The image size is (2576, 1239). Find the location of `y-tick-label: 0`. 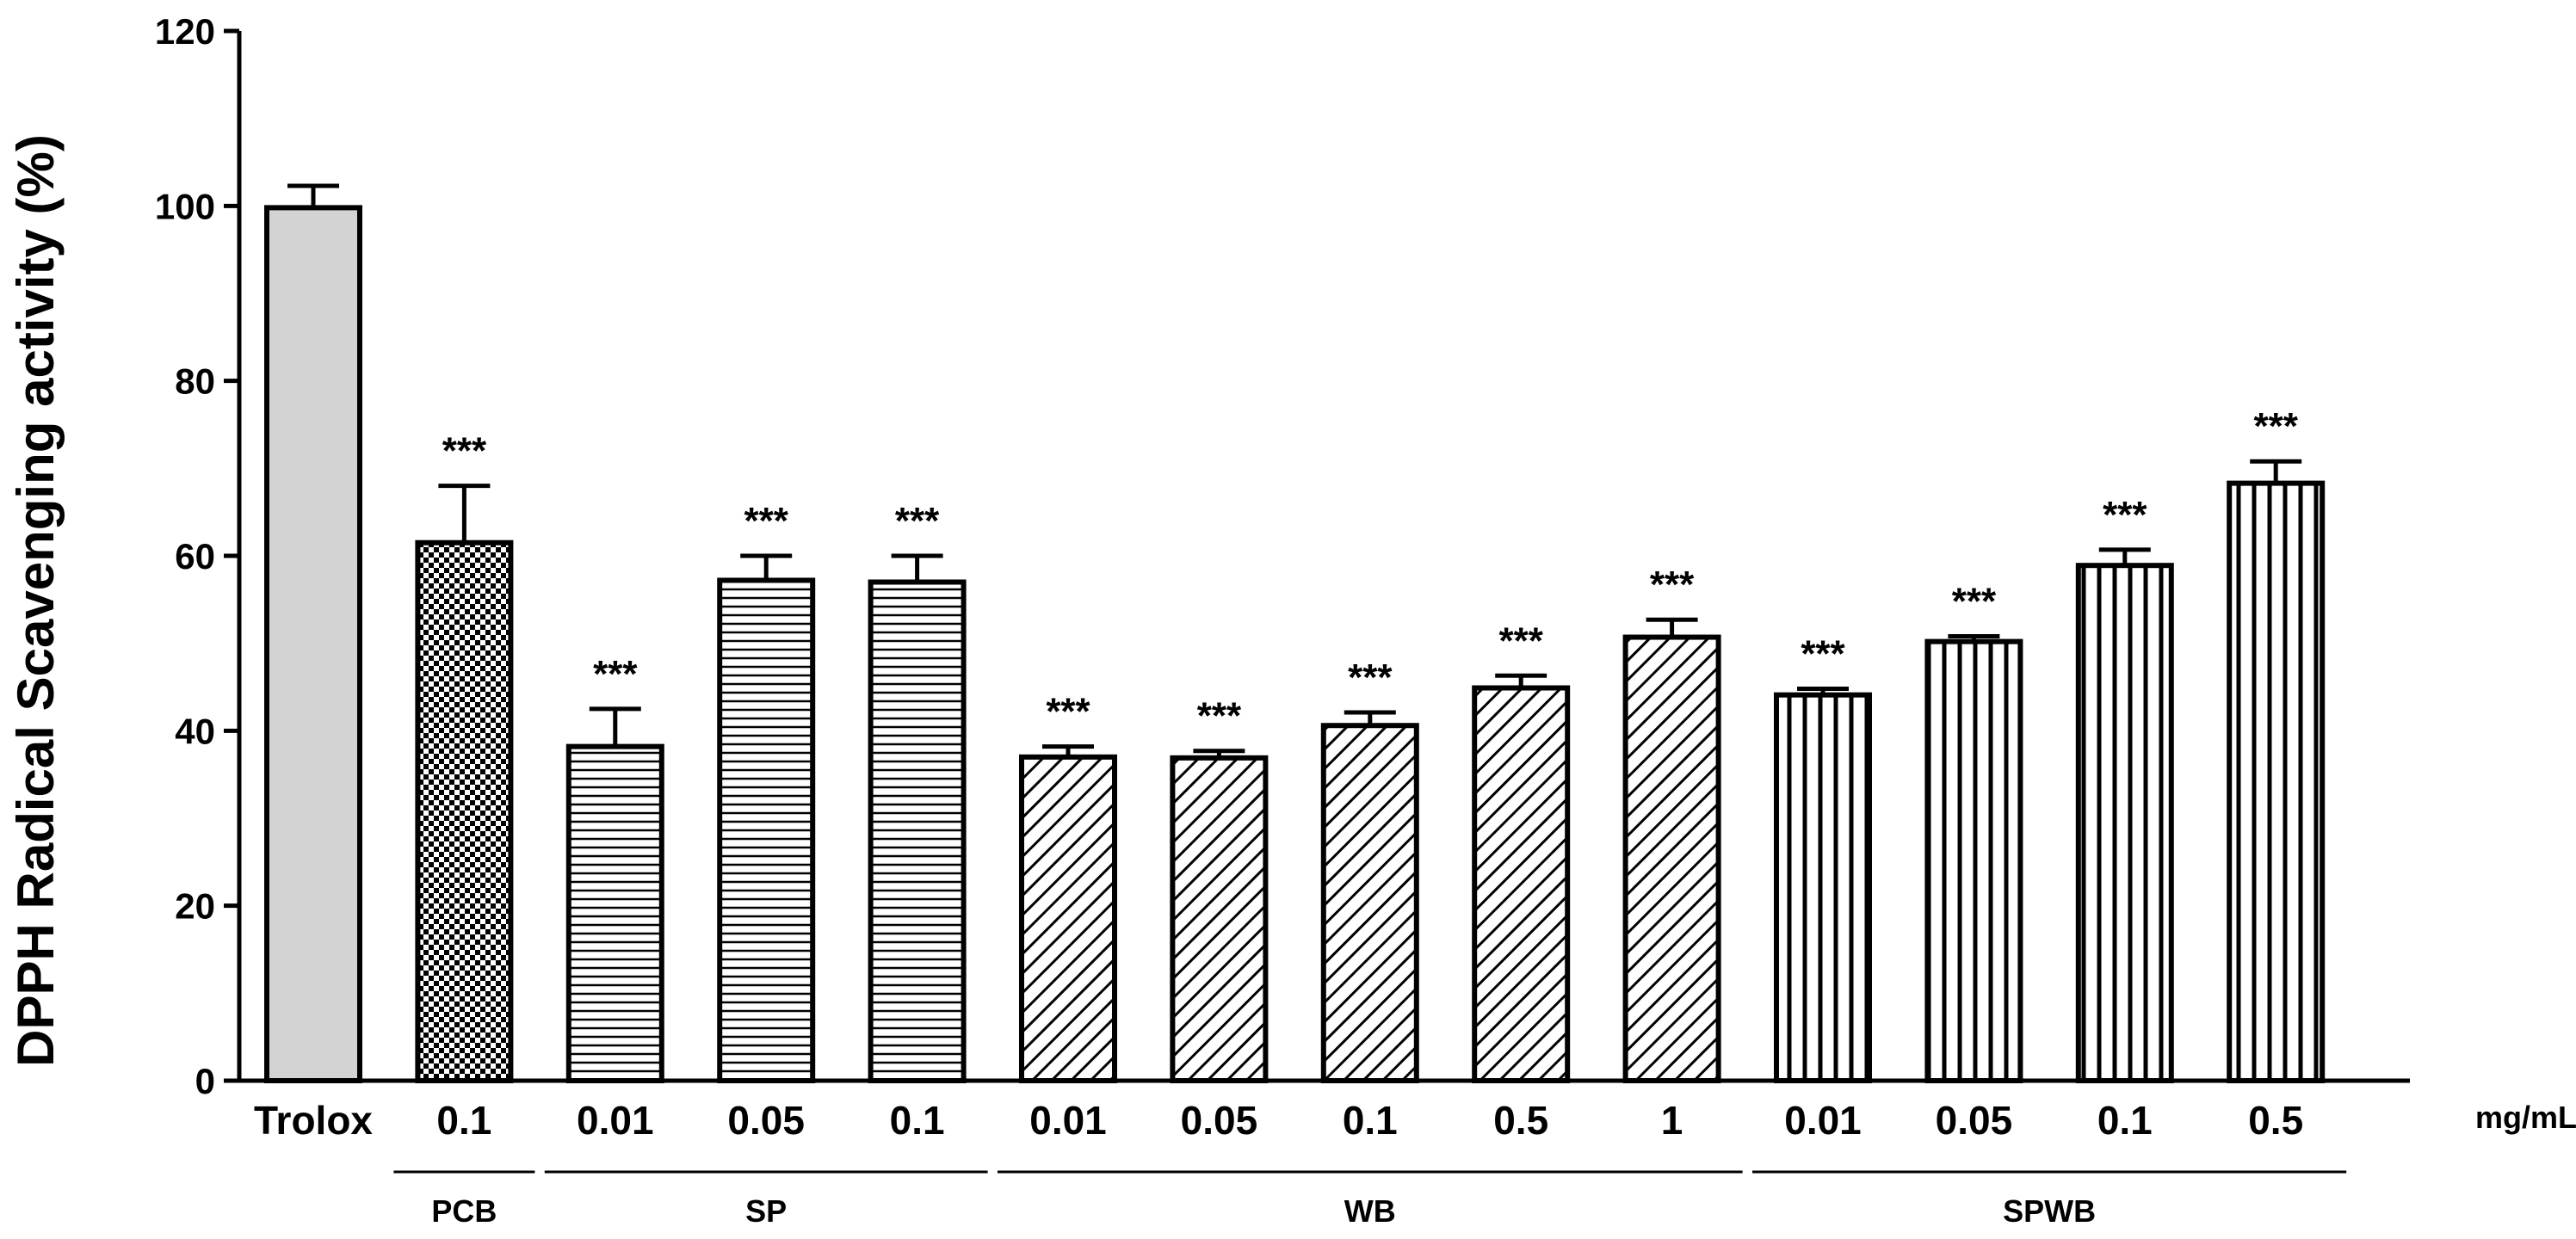

y-tick-label: 0 is located at coordinates (205, 1081).